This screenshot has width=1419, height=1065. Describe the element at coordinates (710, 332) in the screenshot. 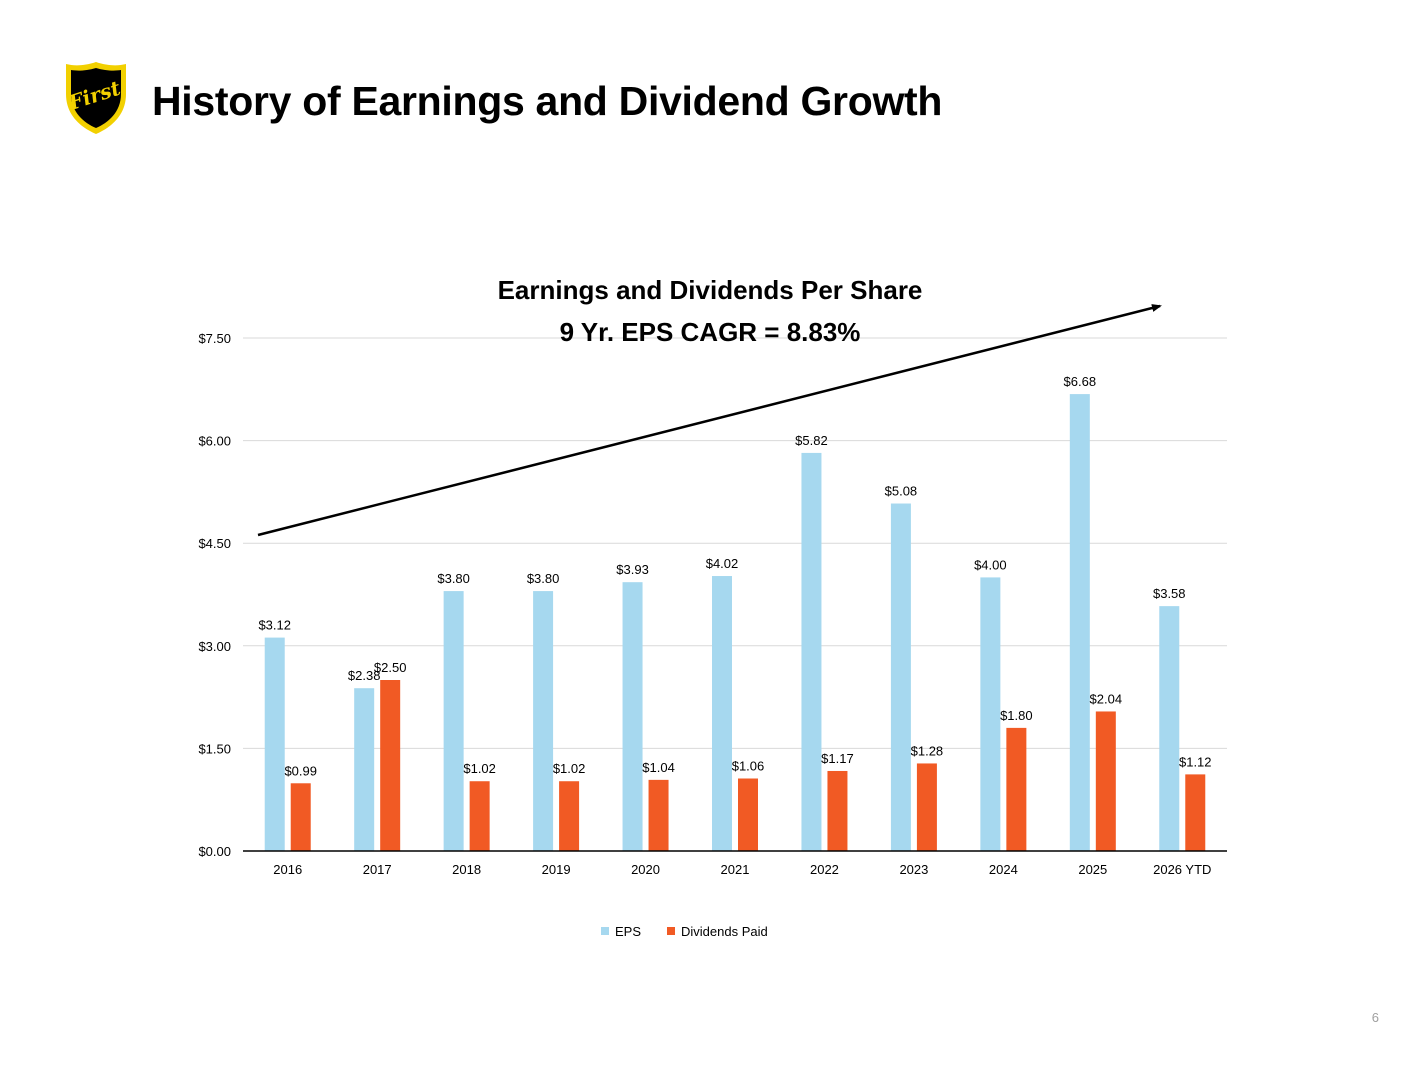

I see `chart-subtitle: 9 Yr. EPS CAGR = 8.83%` at that location.